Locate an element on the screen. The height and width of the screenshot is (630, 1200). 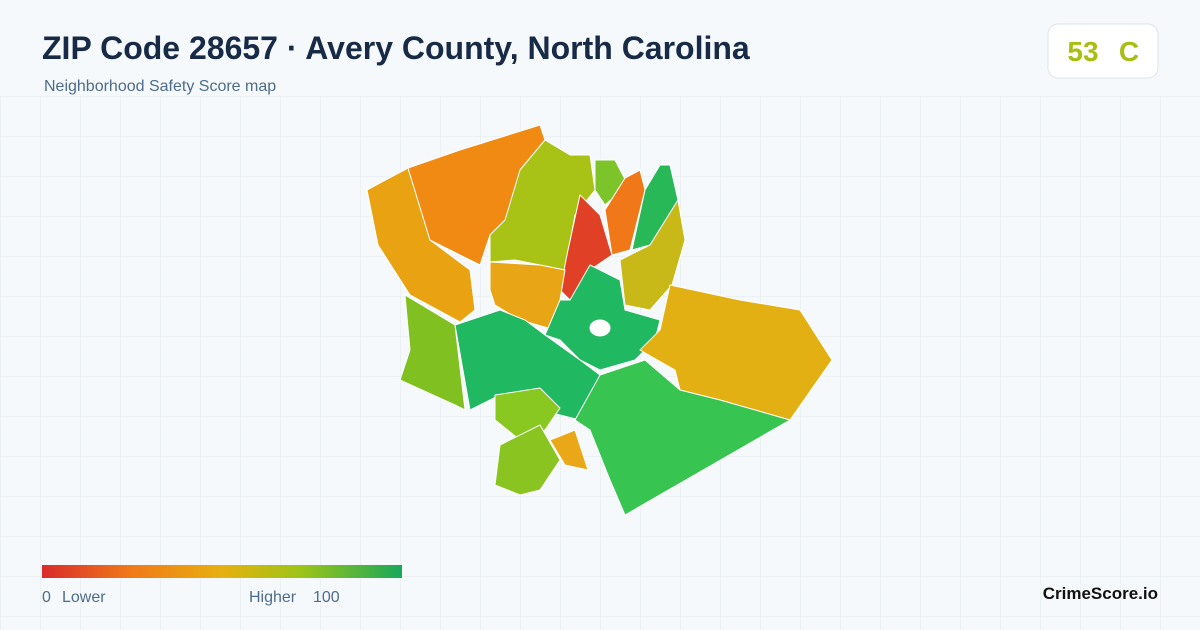
legend-min: 0 is located at coordinates (46, 597).